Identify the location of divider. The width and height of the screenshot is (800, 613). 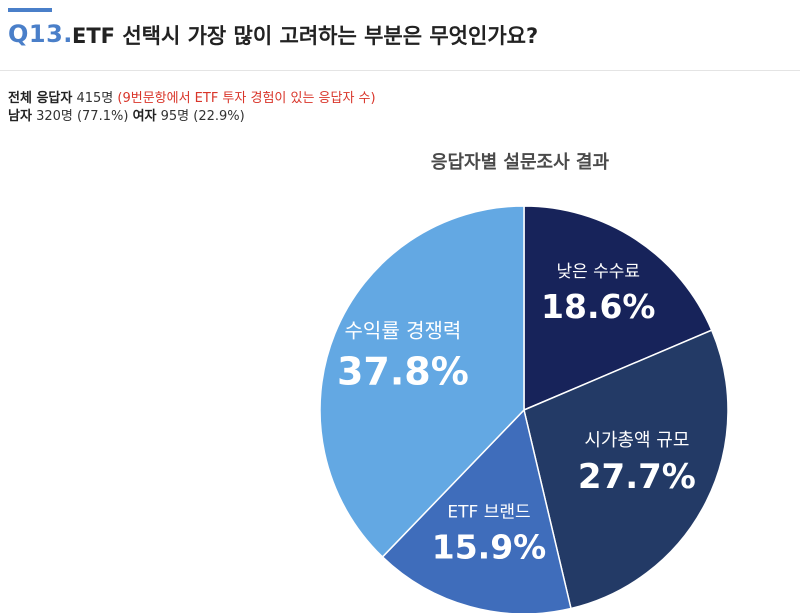
(400, 70).